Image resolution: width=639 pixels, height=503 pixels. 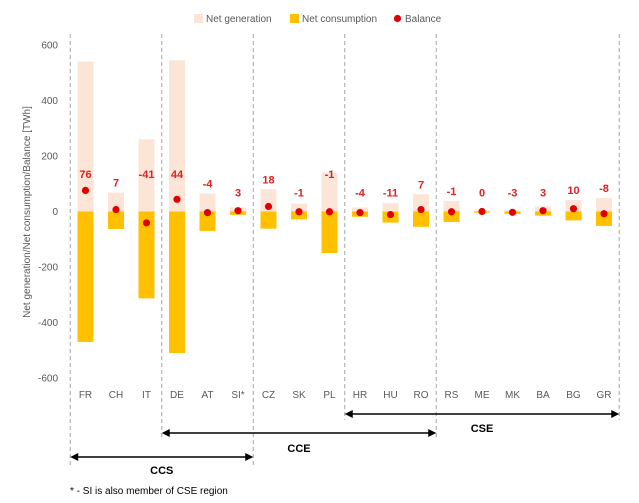 I want to click on y-tick-label: 0, so click(x=55, y=212).